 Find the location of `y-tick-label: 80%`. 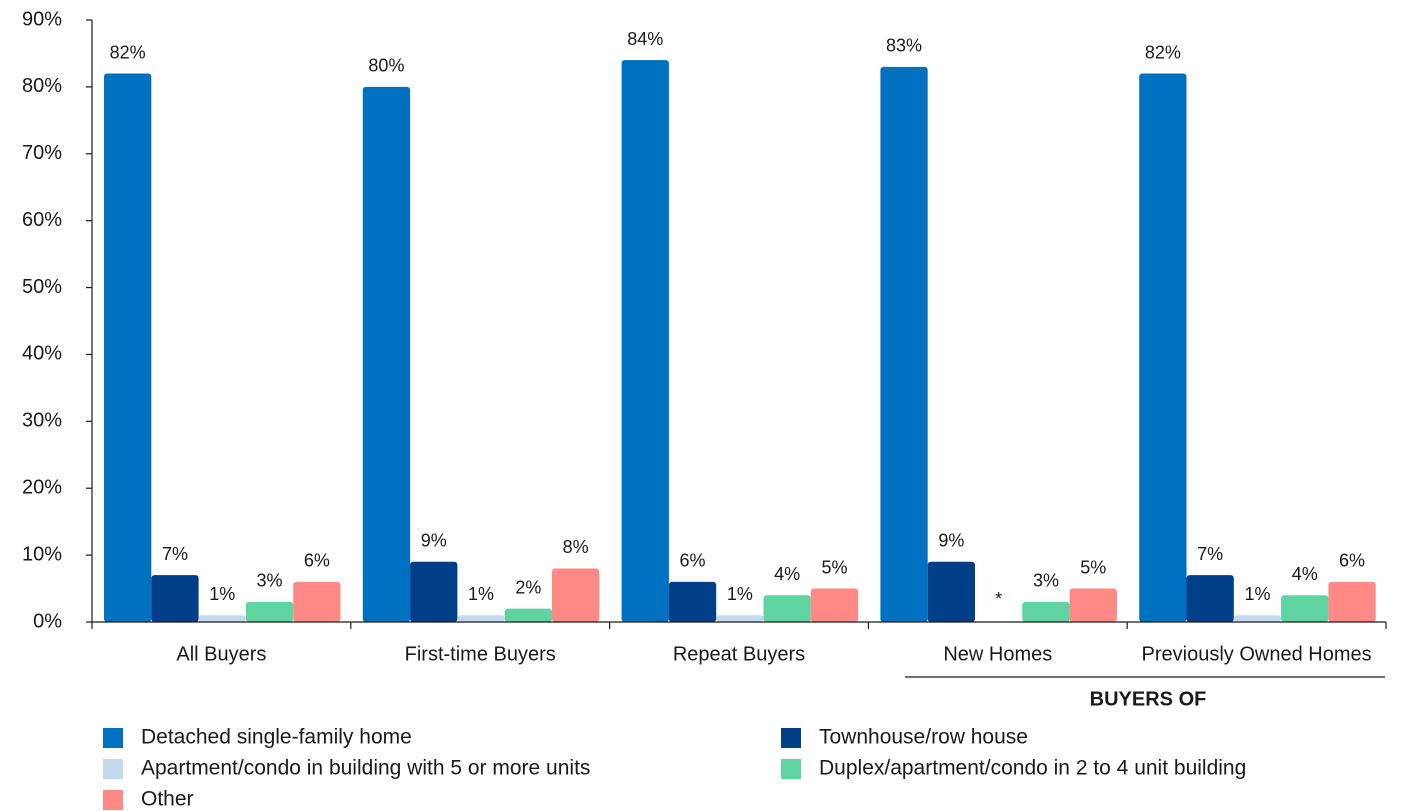

y-tick-label: 80% is located at coordinates (42, 86).